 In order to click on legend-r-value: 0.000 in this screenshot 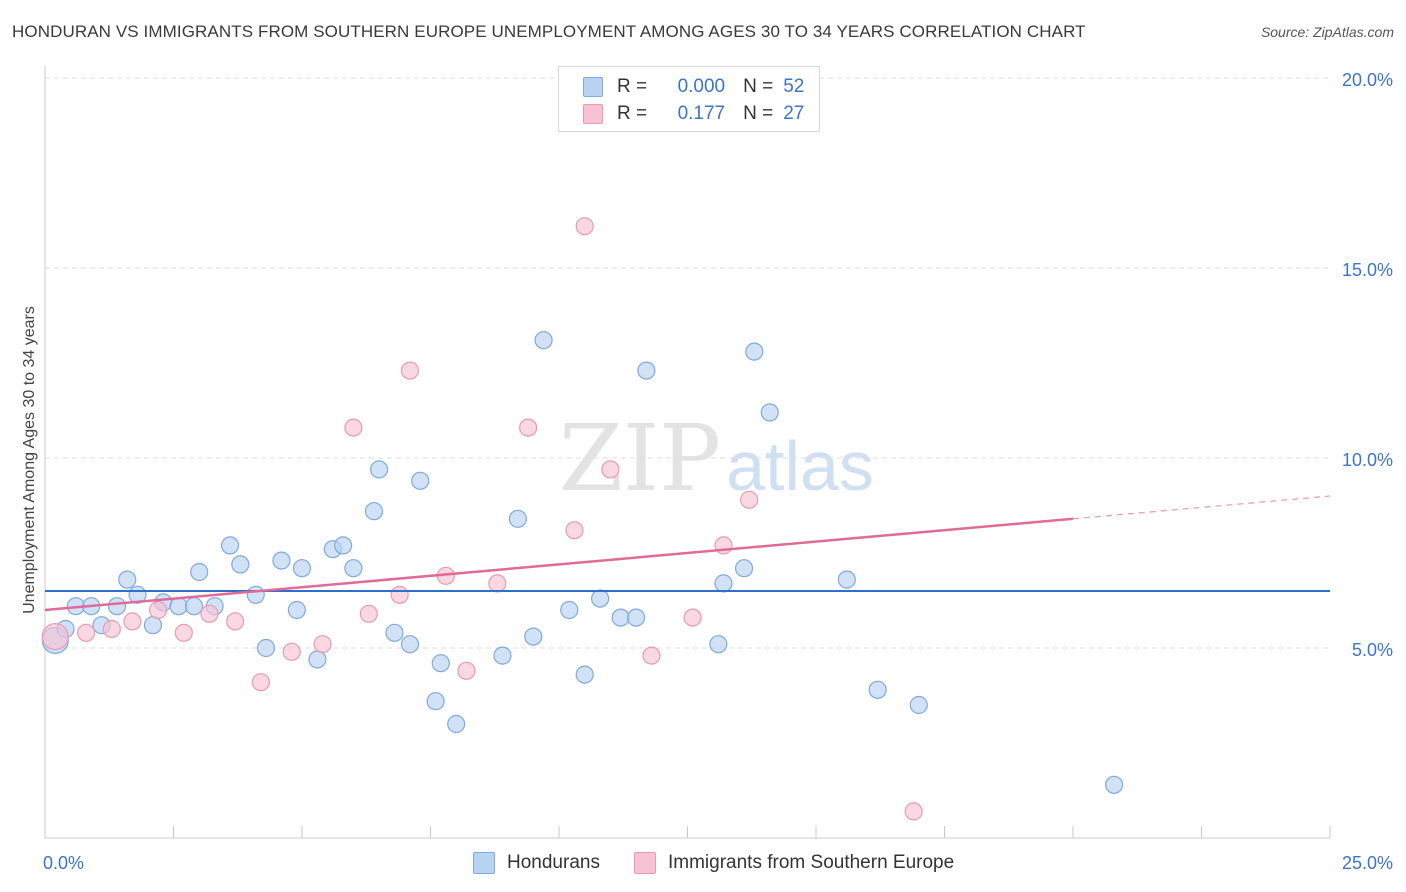, I will do `click(701, 86)`.